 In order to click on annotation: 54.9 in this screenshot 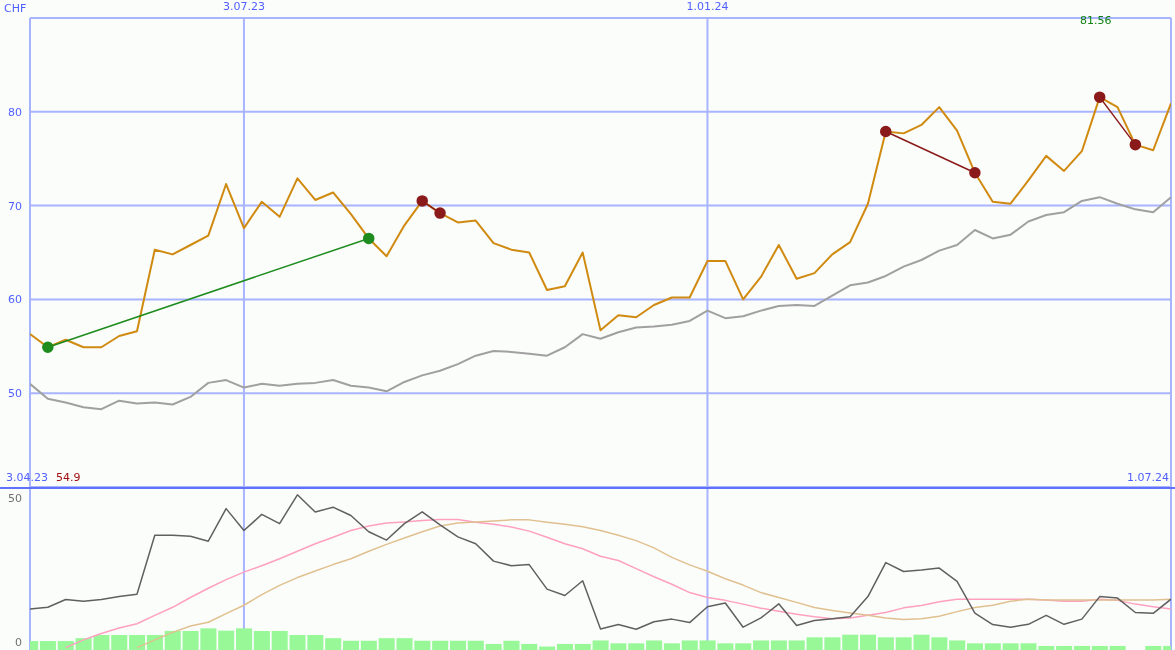, I will do `click(68, 477)`.